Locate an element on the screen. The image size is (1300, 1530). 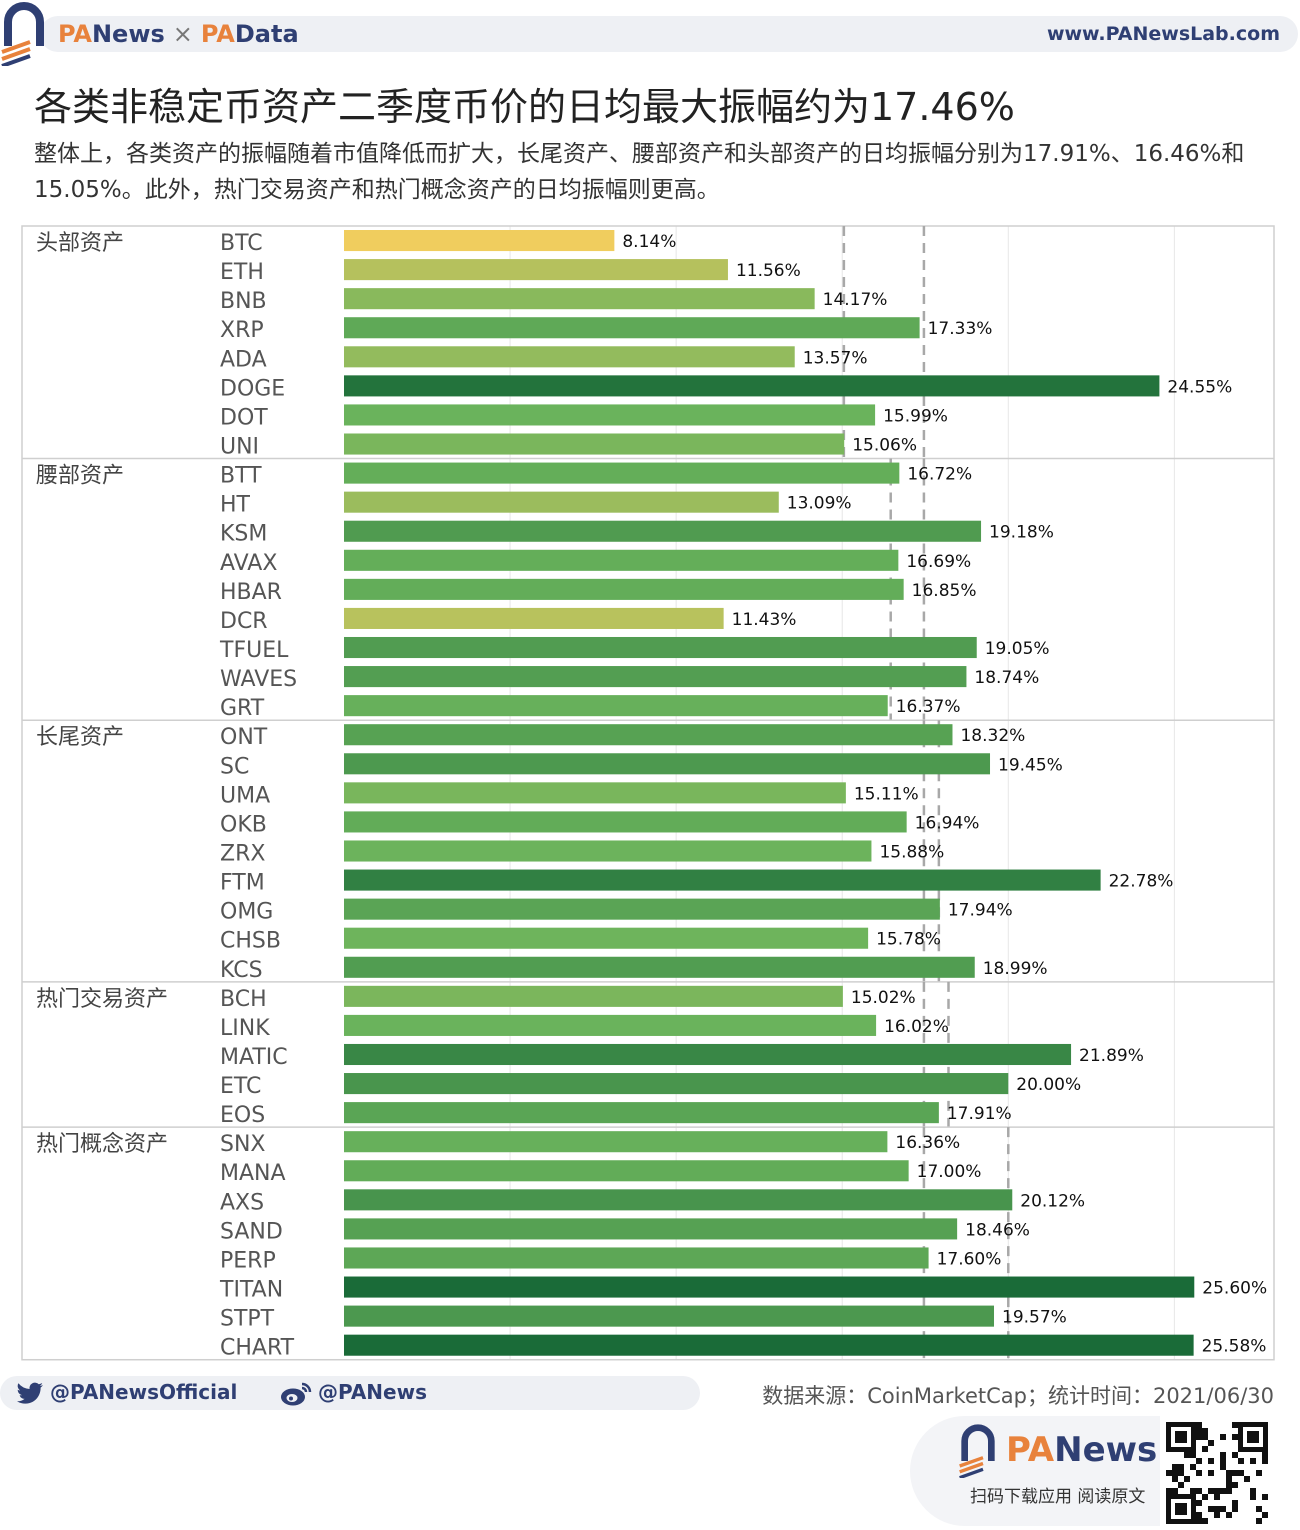
category-label: ETC is located at coordinates (240, 1086).